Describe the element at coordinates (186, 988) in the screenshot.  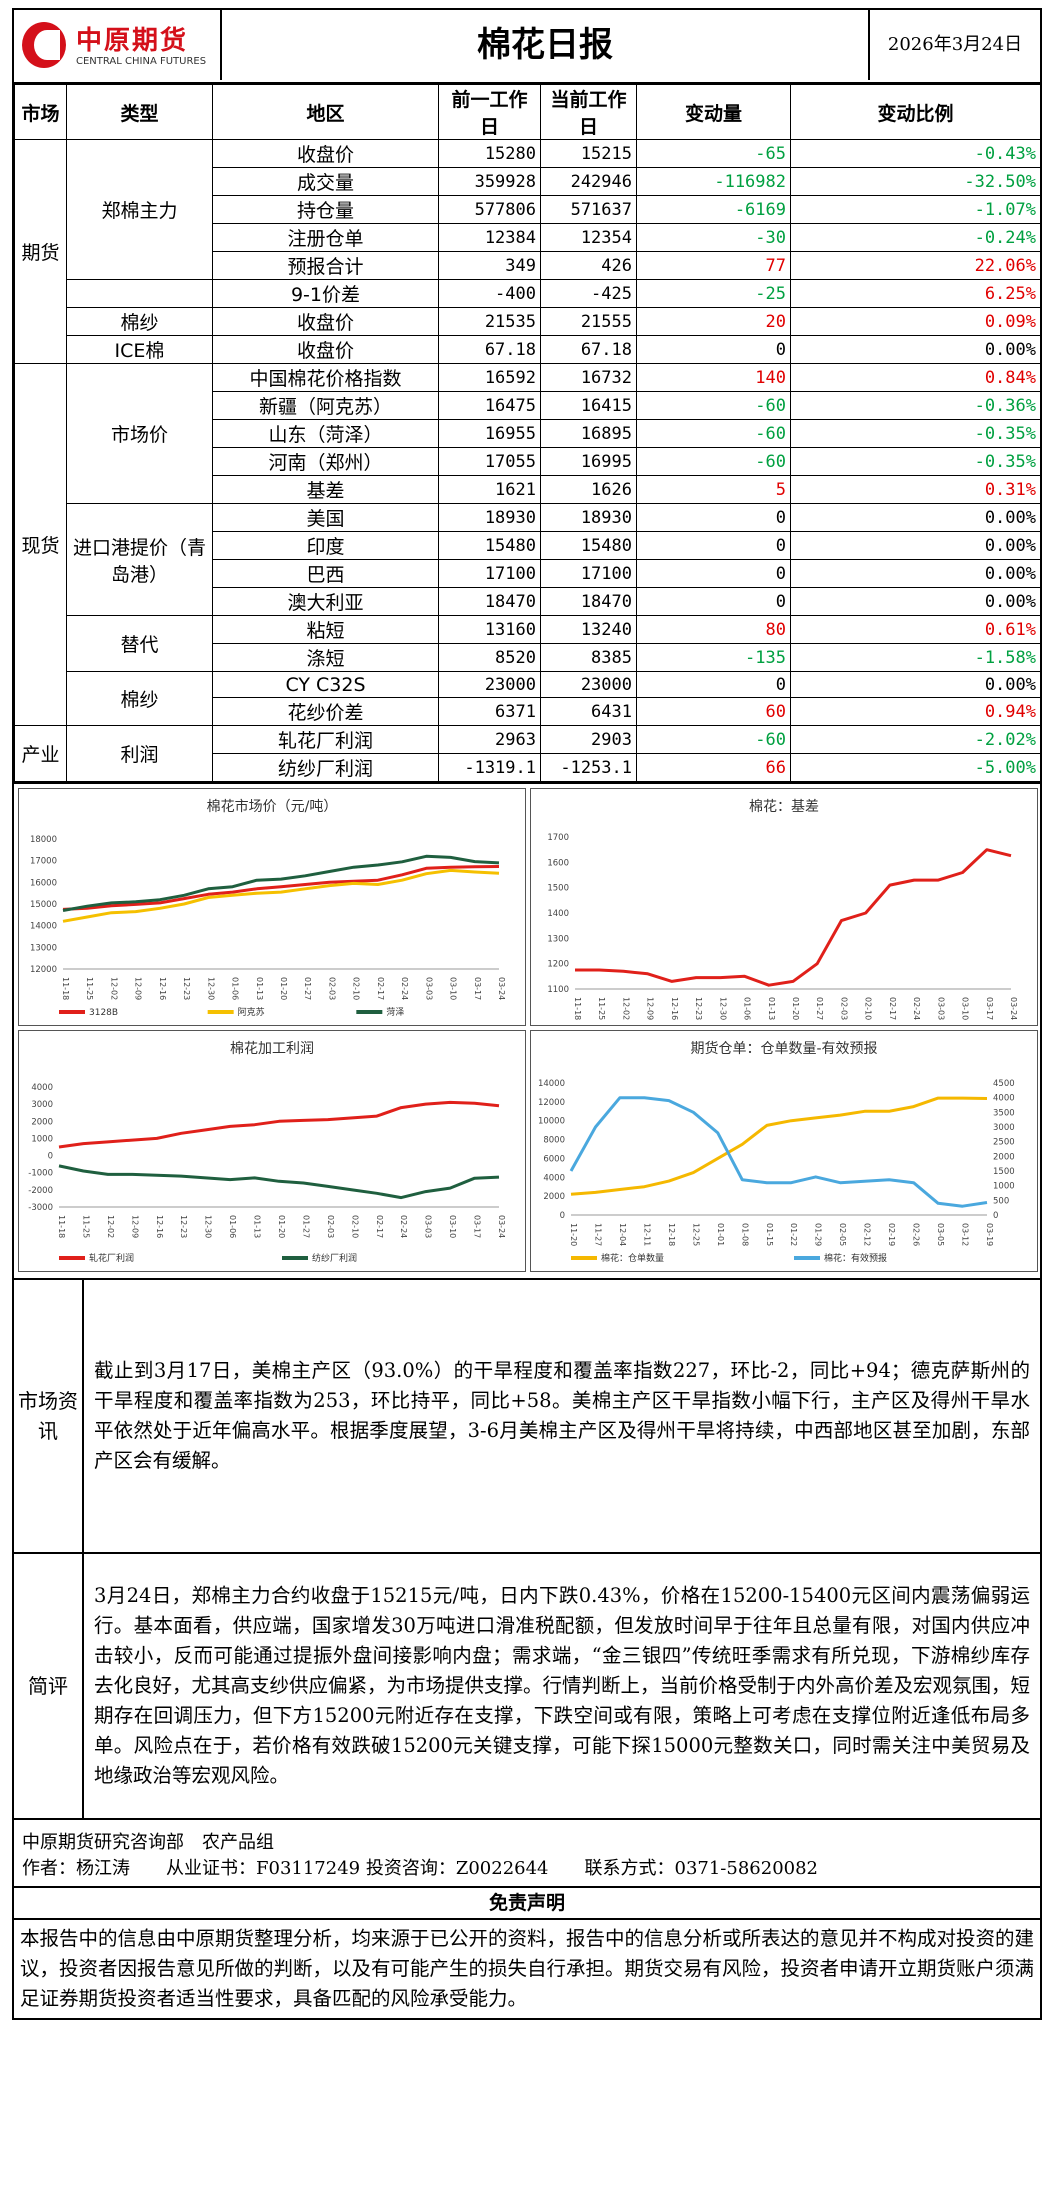
I see `x-tick-label: 12-23` at that location.